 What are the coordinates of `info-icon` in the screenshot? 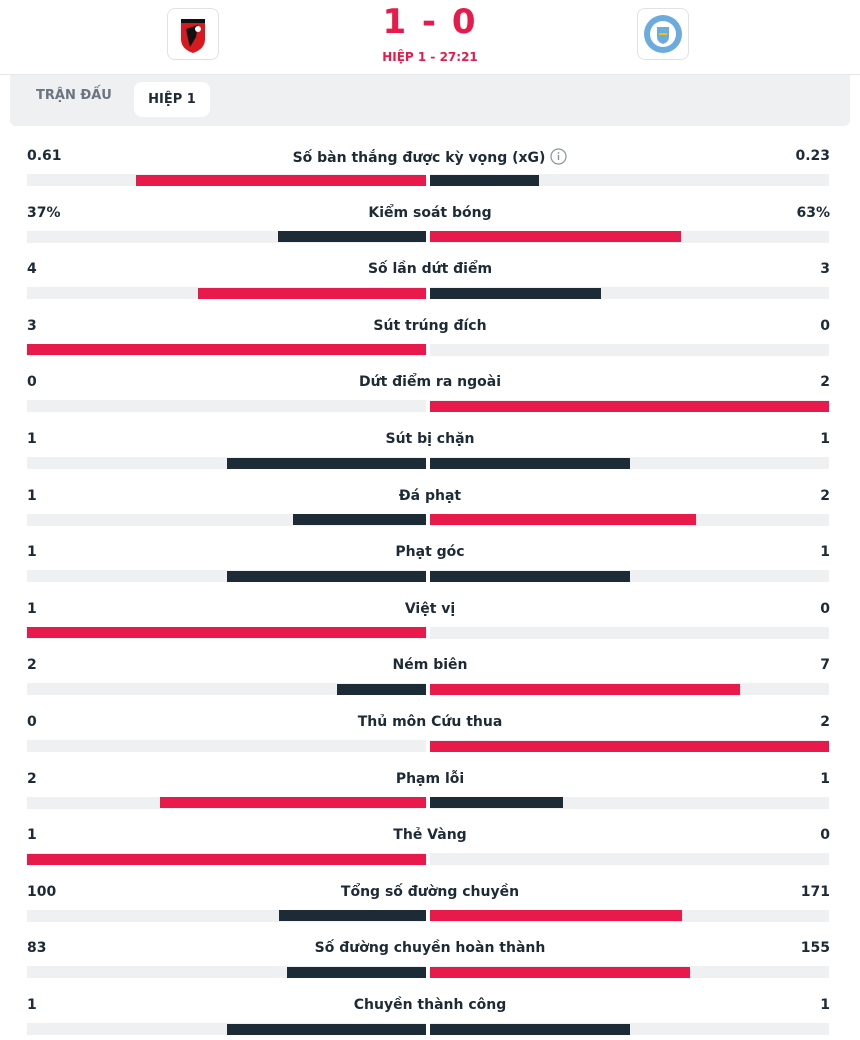 It's located at (559, 156).